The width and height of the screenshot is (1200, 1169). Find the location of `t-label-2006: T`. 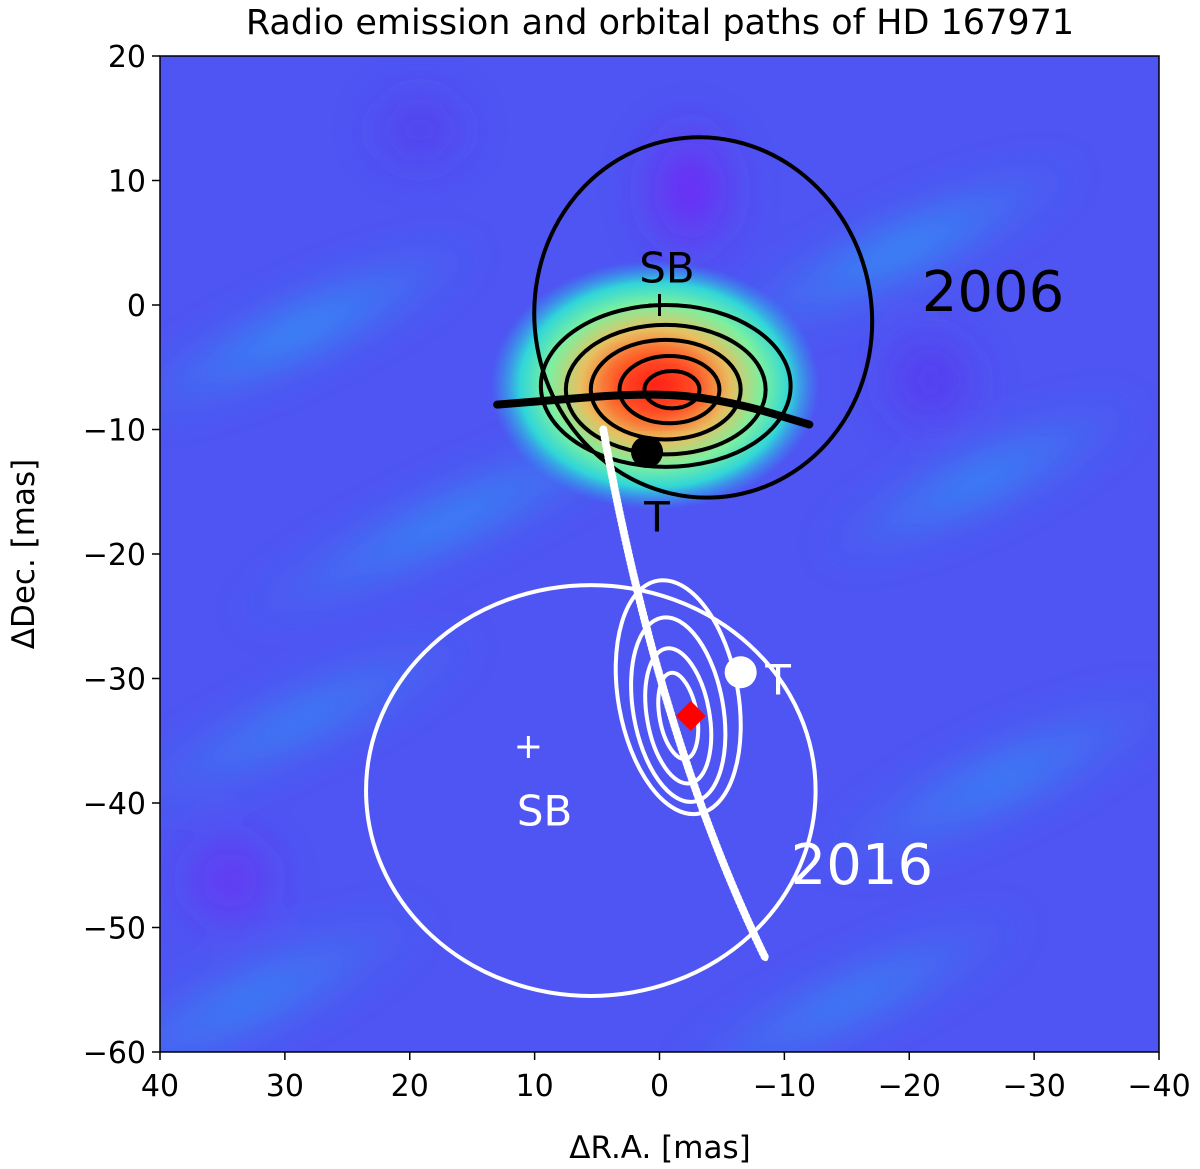

t-label-2006: T is located at coordinates (656, 517).